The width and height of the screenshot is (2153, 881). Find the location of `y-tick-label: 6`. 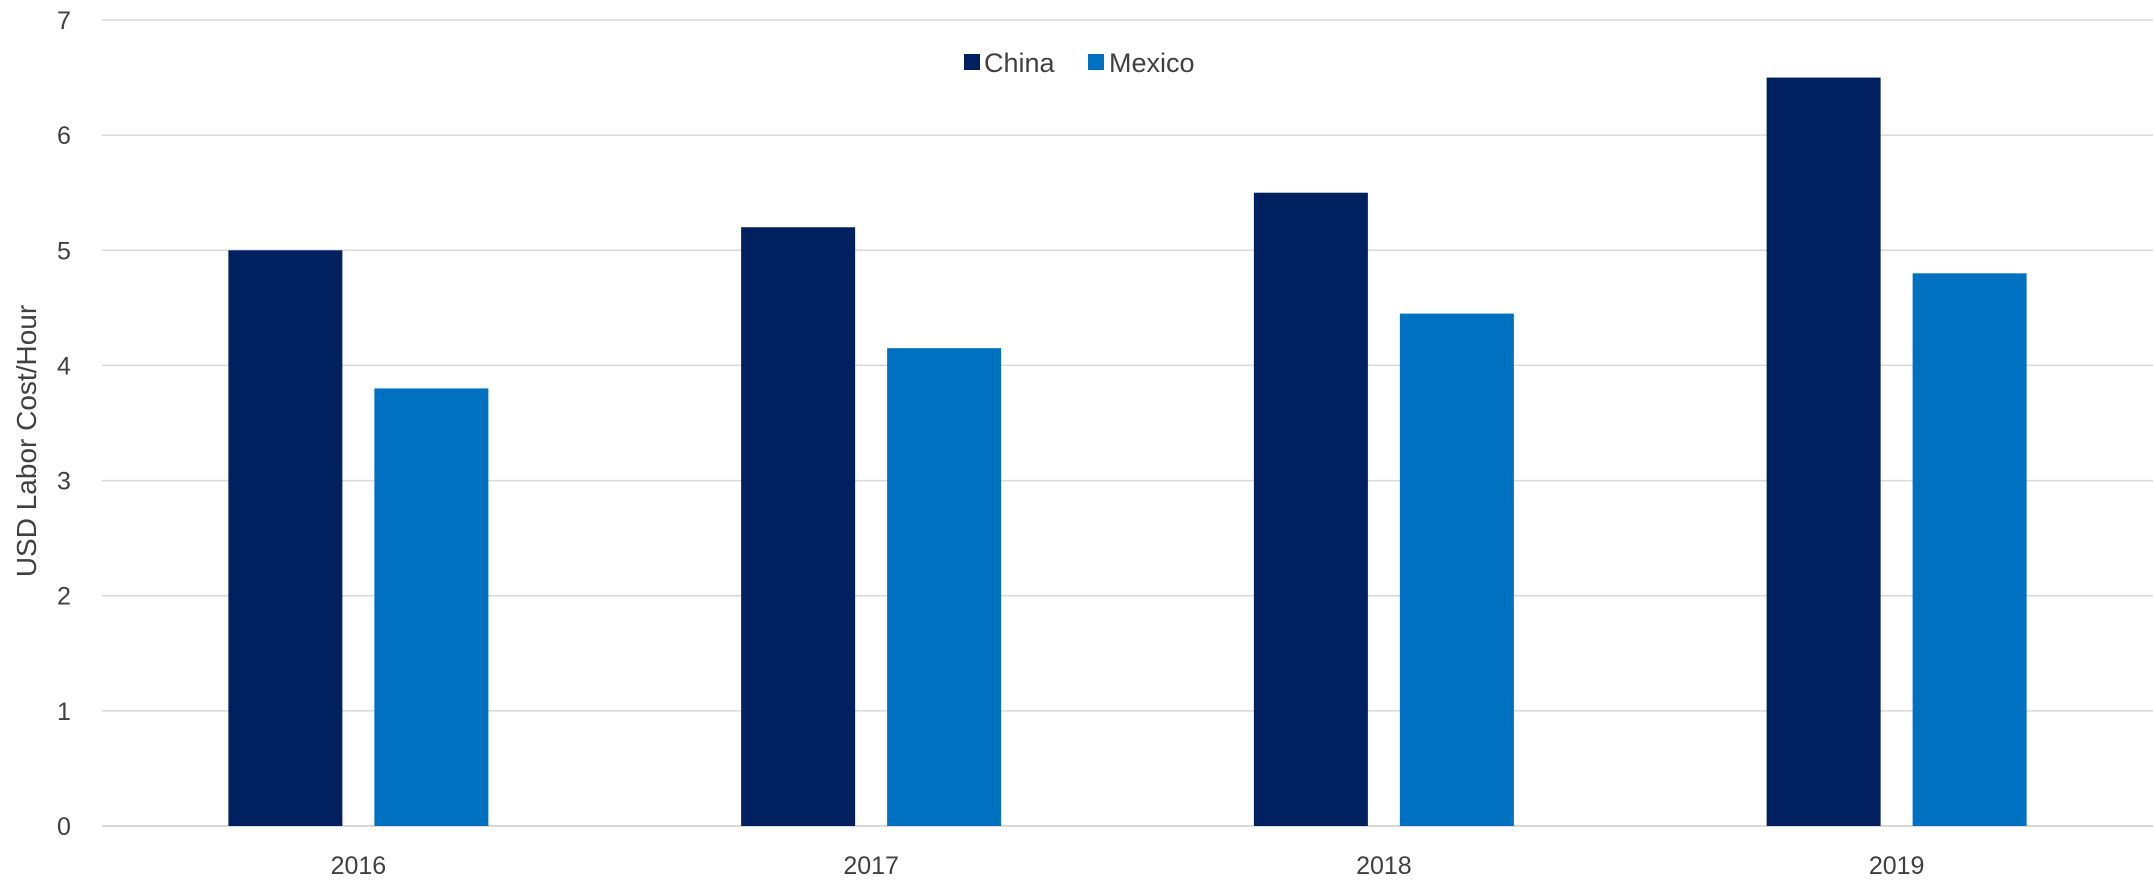

y-tick-label: 6 is located at coordinates (64, 136).